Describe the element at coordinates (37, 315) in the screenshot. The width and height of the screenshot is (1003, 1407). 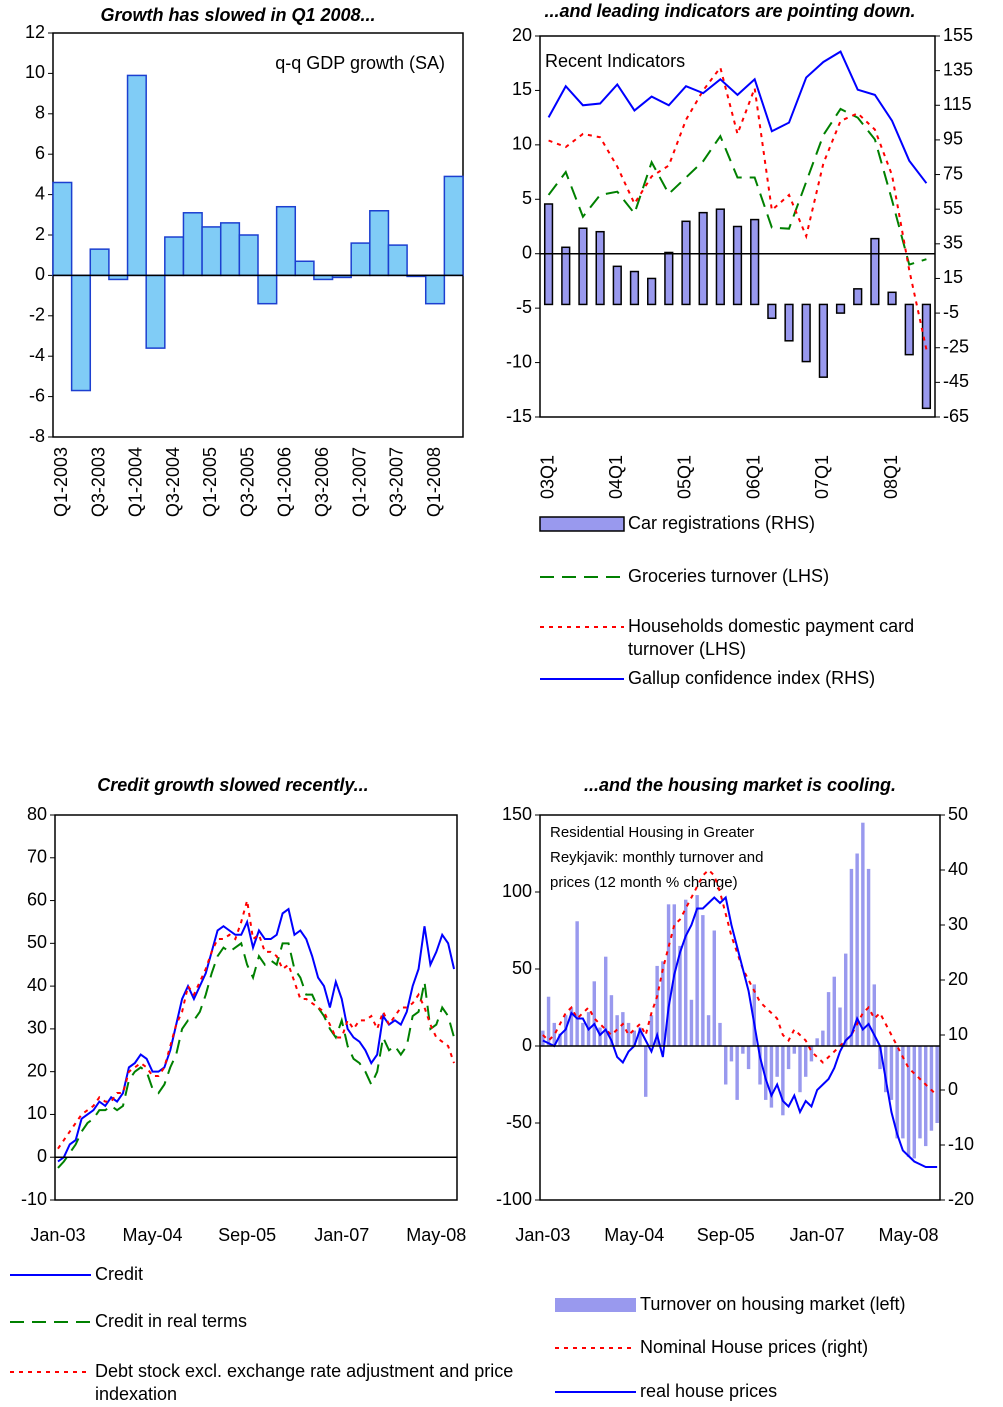
I see `y-tick-label: -2` at that location.